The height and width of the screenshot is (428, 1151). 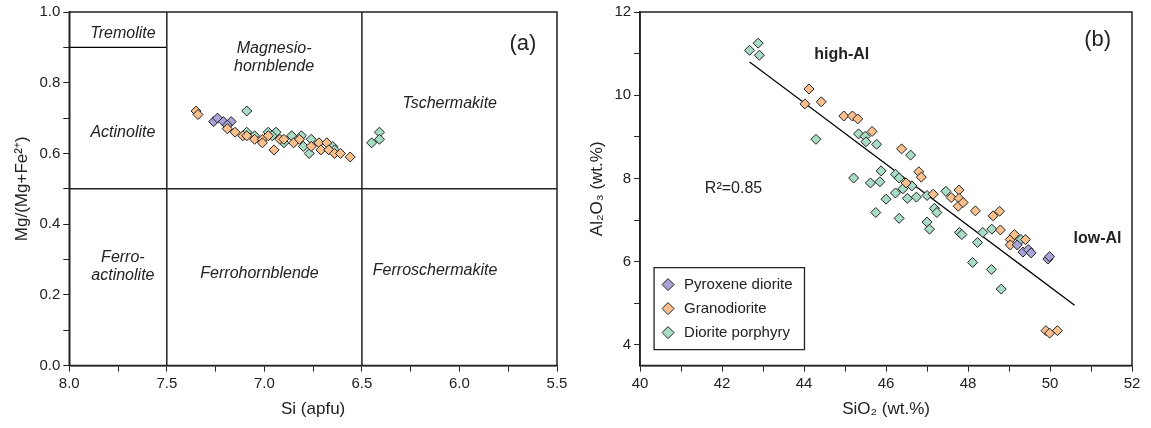 I want to click on y-tick-label: 1.0, so click(x=50, y=11).